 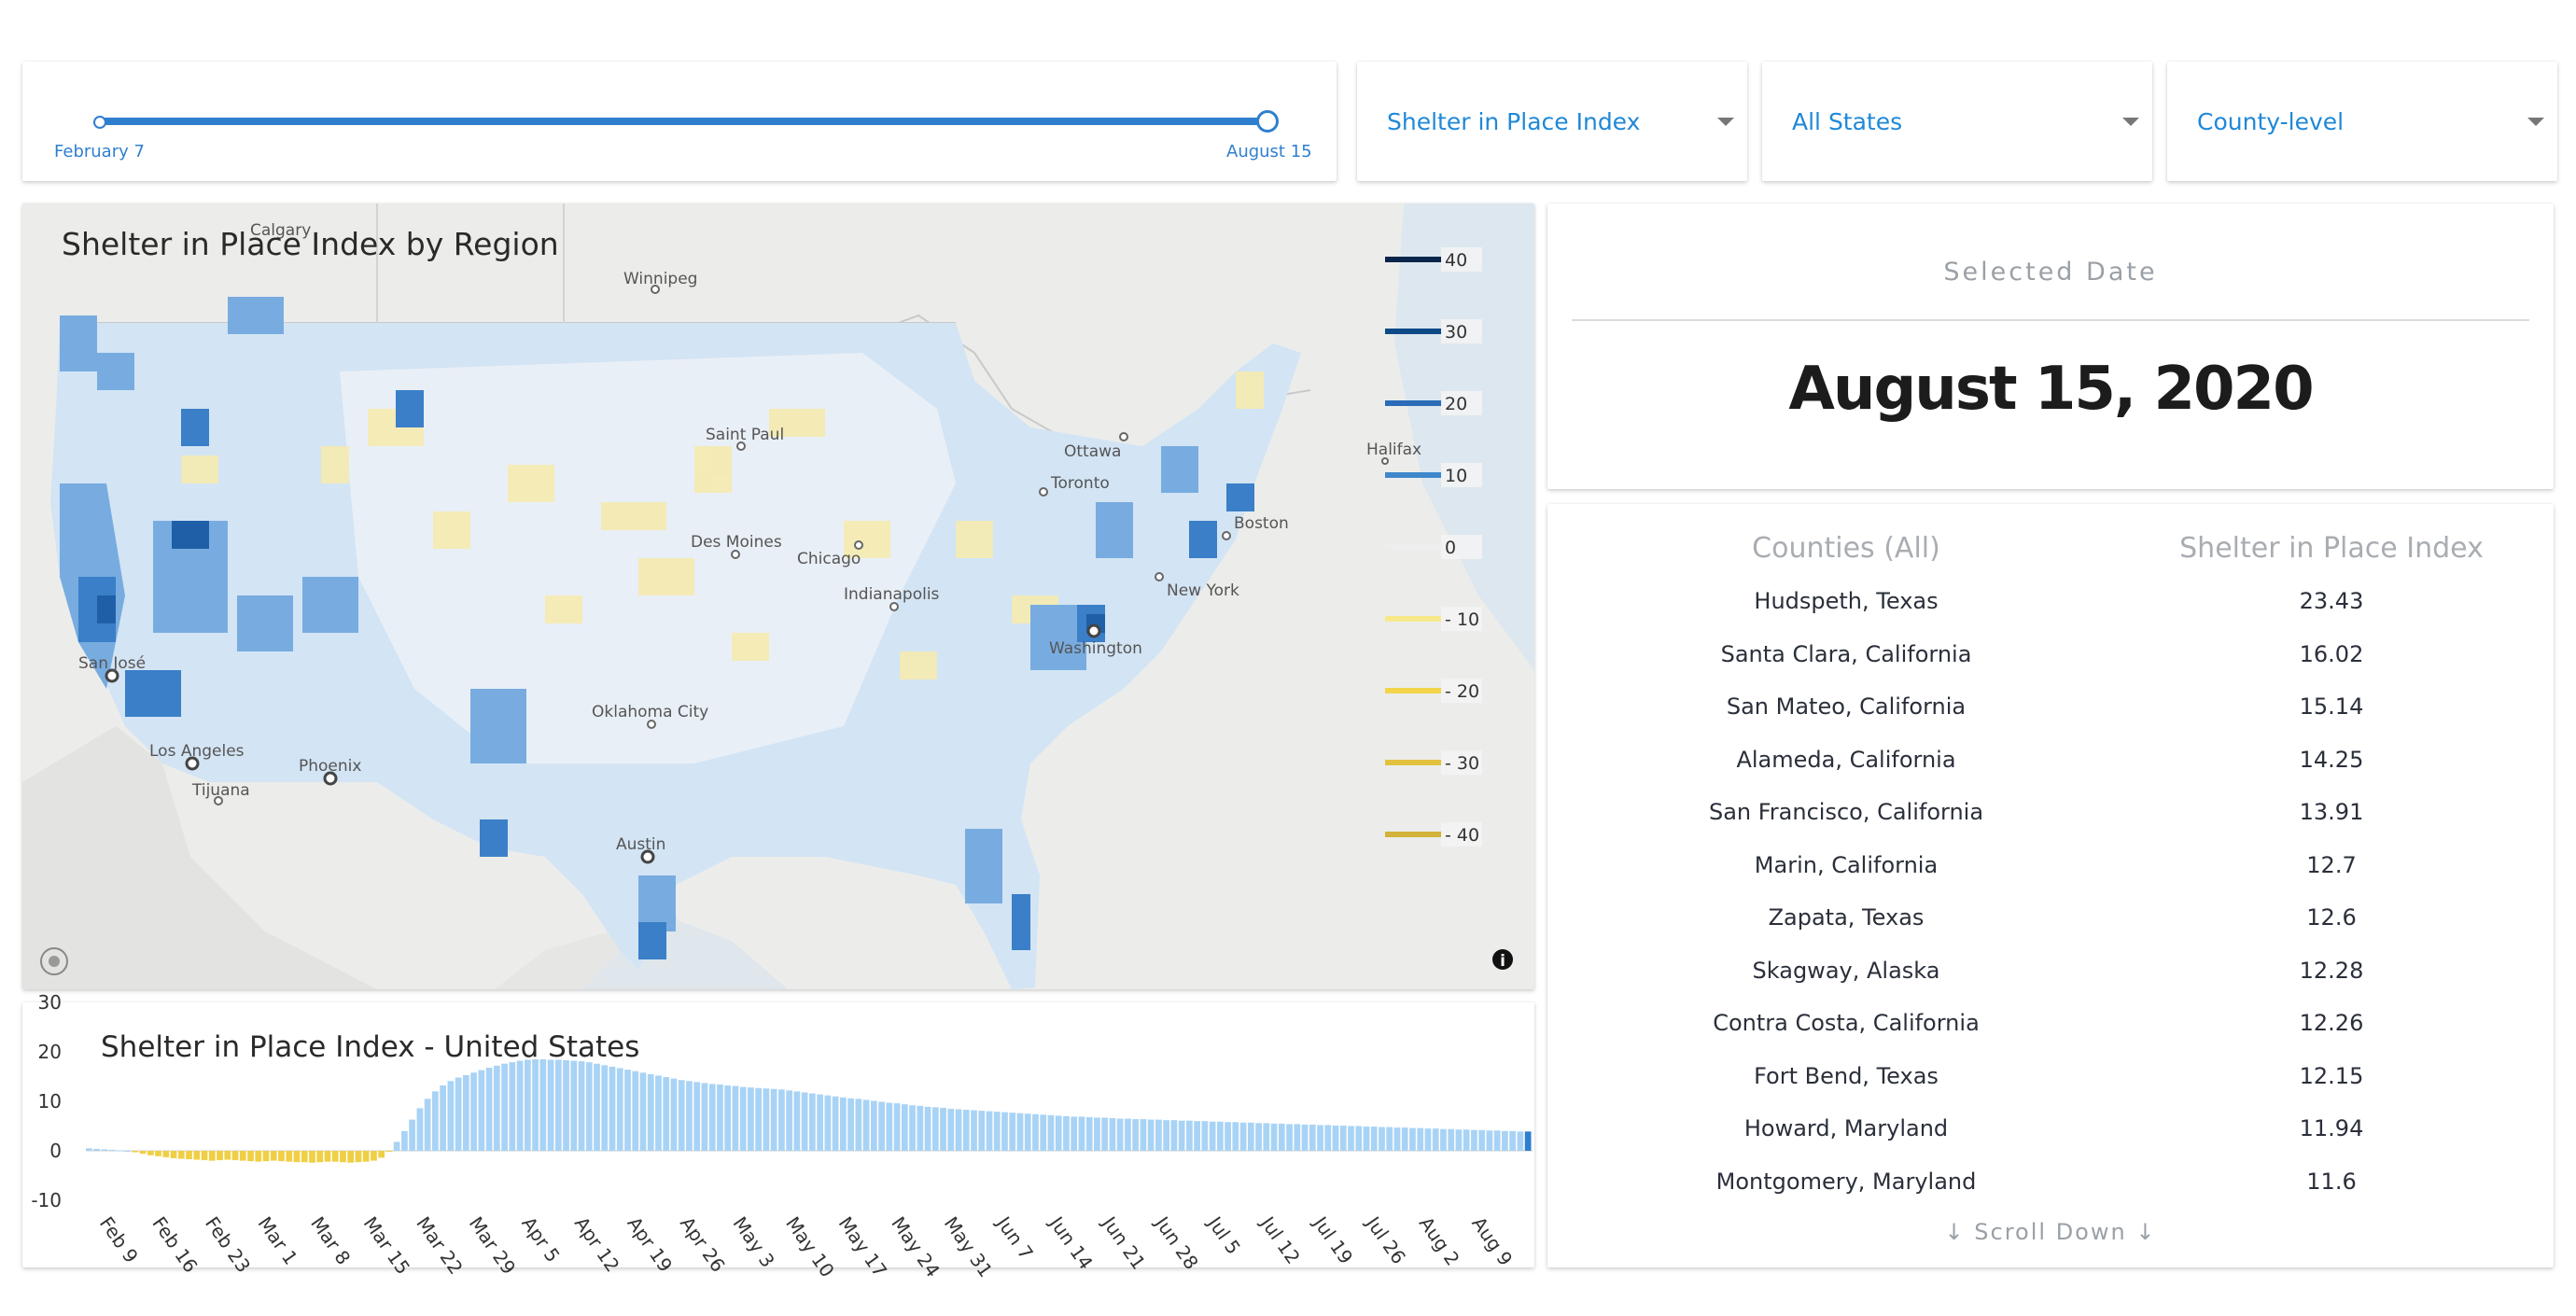 I want to click on date-range-slider: February 7 August 15, so click(x=679, y=121).